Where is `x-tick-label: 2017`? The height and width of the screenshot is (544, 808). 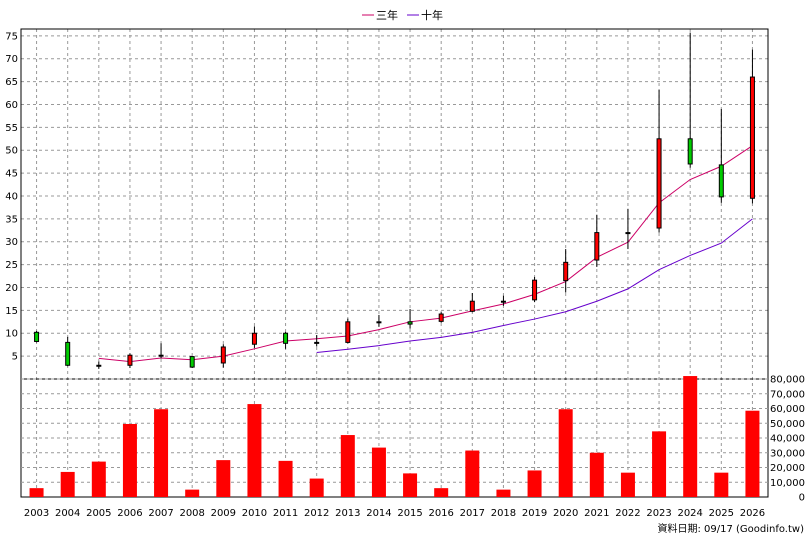
x-tick-label: 2017 is located at coordinates (472, 513).